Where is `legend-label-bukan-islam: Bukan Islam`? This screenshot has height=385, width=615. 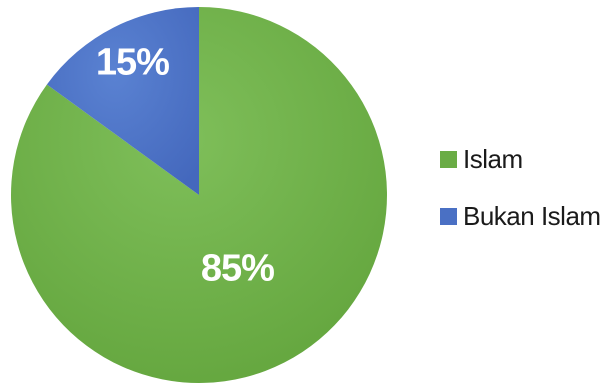 legend-label-bukan-islam: Bukan Islam is located at coordinates (532, 215).